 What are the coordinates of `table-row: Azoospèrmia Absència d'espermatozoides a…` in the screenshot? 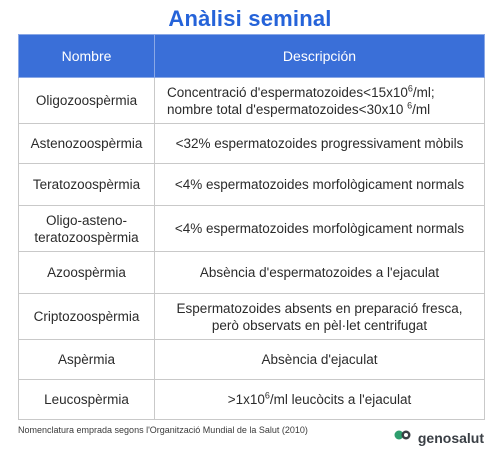 It's located at (251, 272).